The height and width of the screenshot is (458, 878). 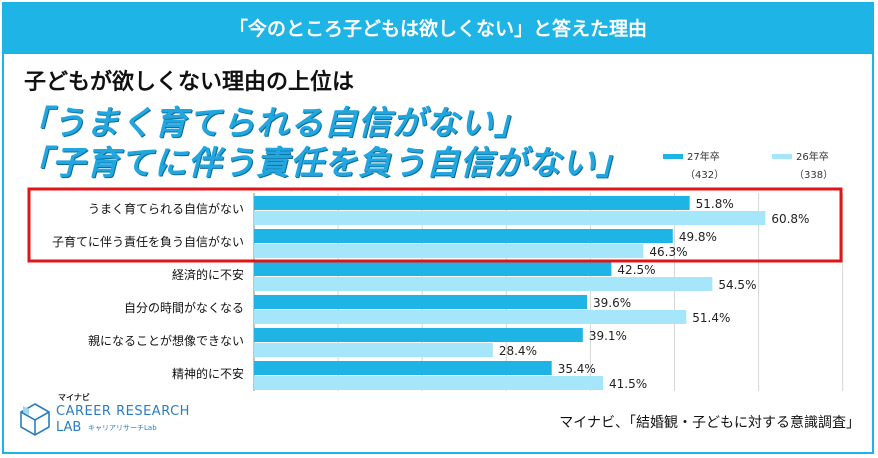 I want to click on value-label: 49.8%, so click(x=698, y=237).